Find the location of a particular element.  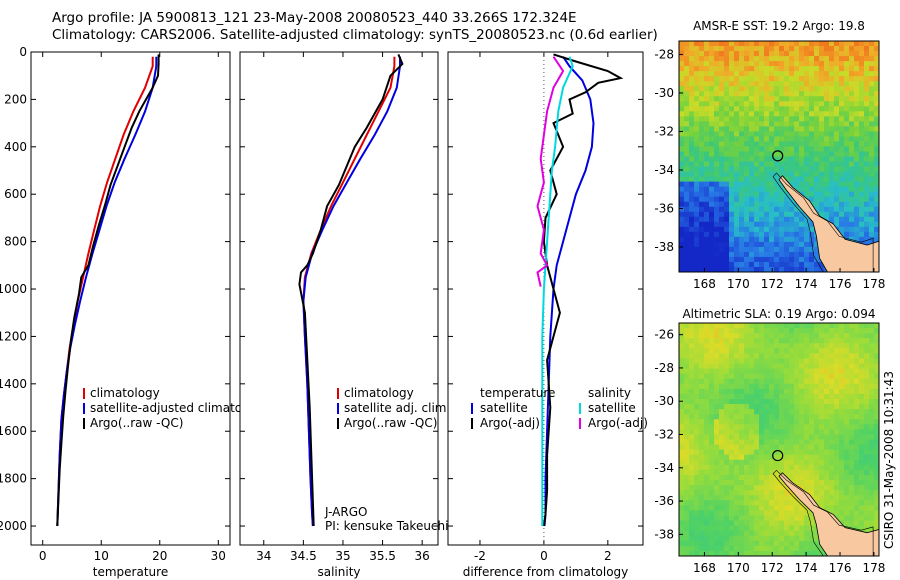

y-tick-label: 200 is located at coordinates (15, 99).